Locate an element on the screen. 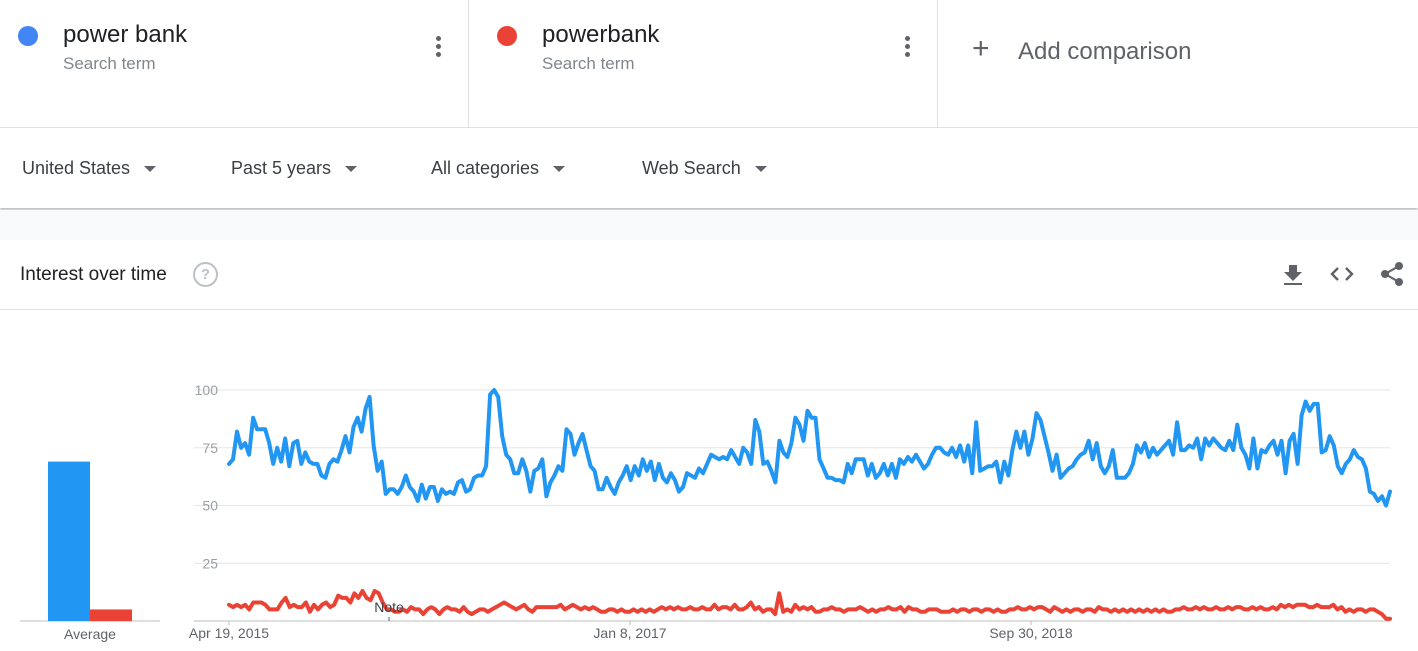  average-bar-chart: Average is located at coordinates (90, 551).